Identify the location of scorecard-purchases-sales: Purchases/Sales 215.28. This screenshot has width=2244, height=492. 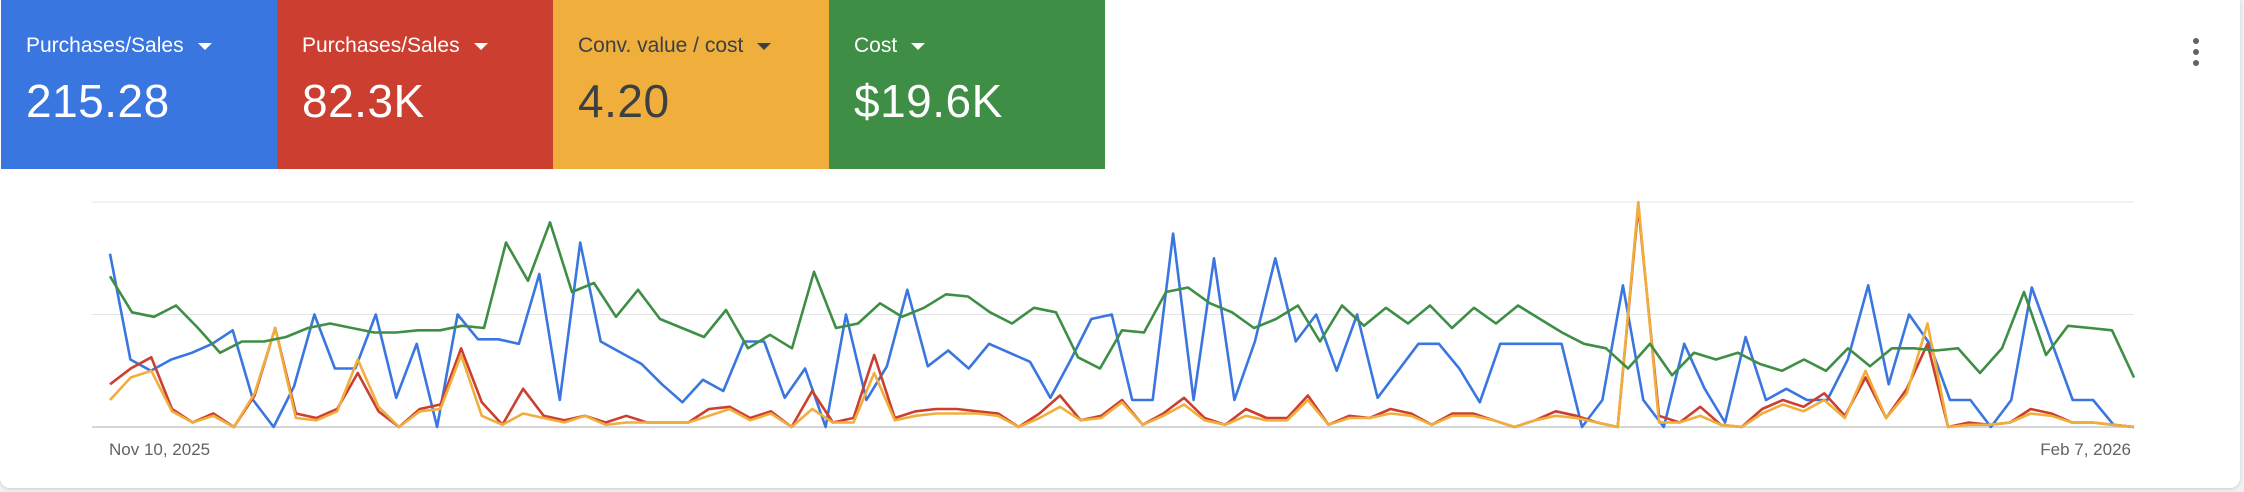
(139, 84).